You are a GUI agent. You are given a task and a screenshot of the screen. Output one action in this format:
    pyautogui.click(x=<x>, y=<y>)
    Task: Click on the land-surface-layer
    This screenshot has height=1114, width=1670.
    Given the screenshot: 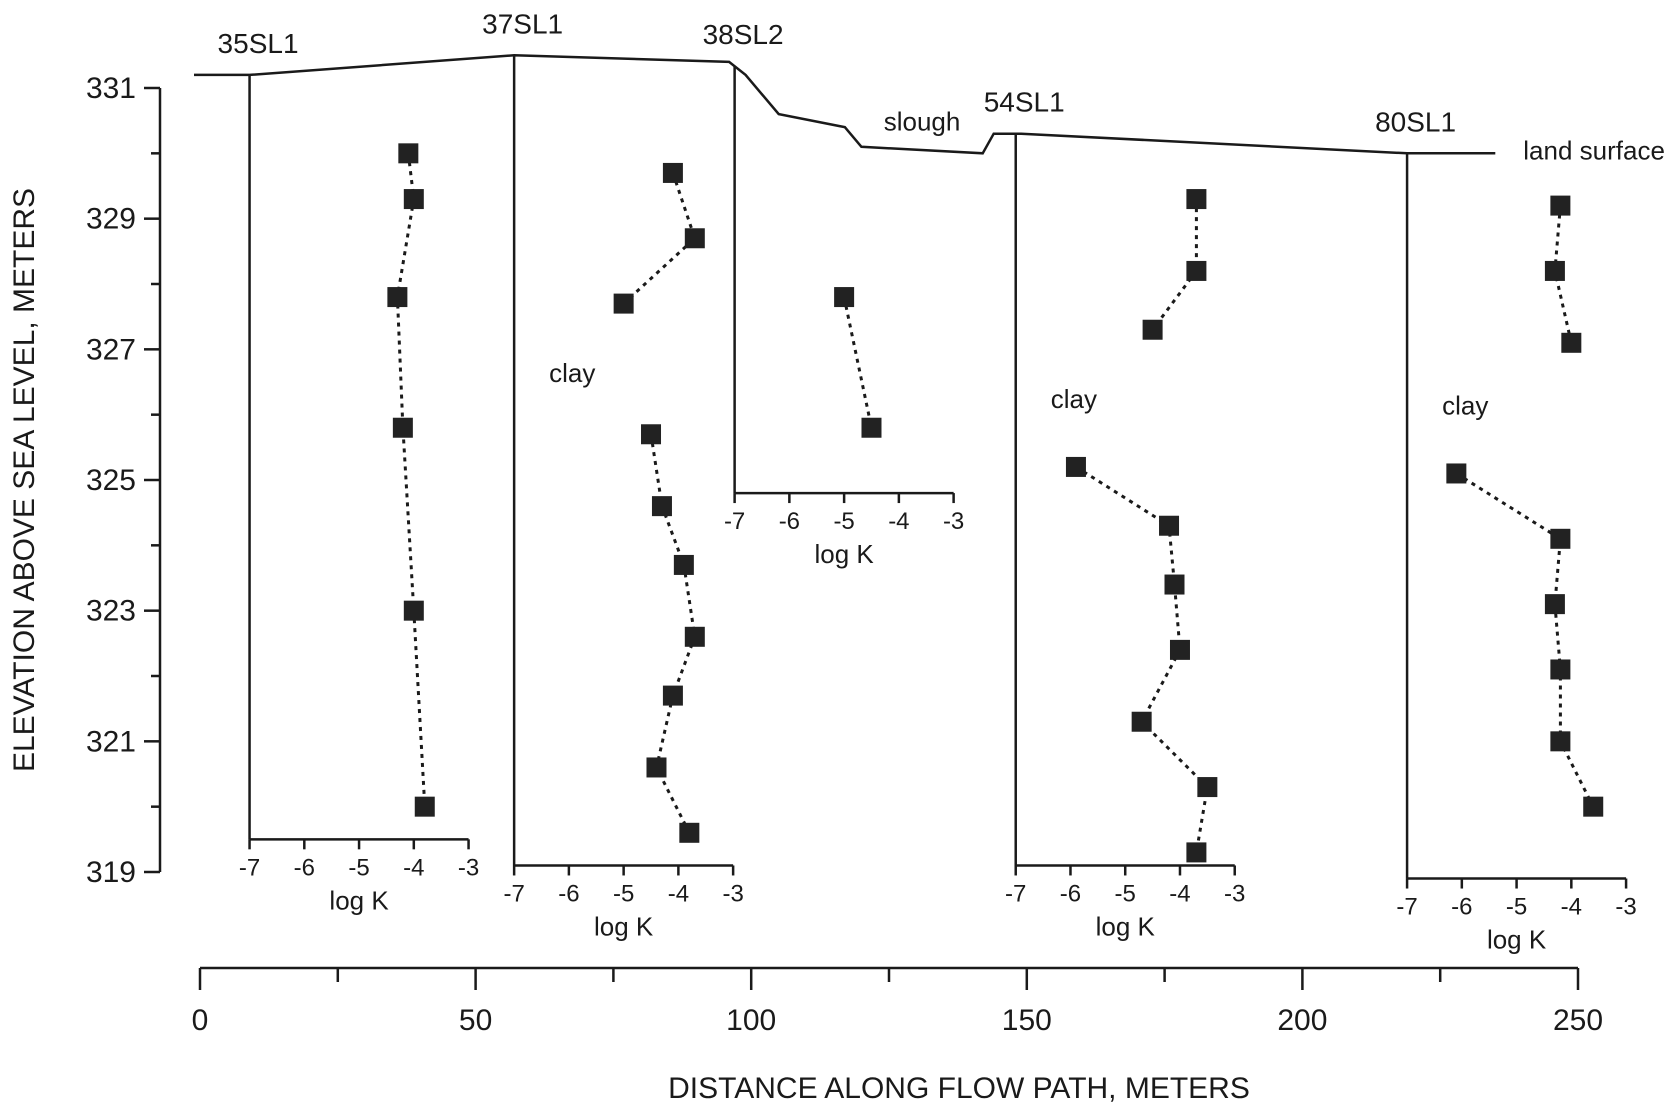 What is the action you would take?
    pyautogui.click(x=845, y=104)
    